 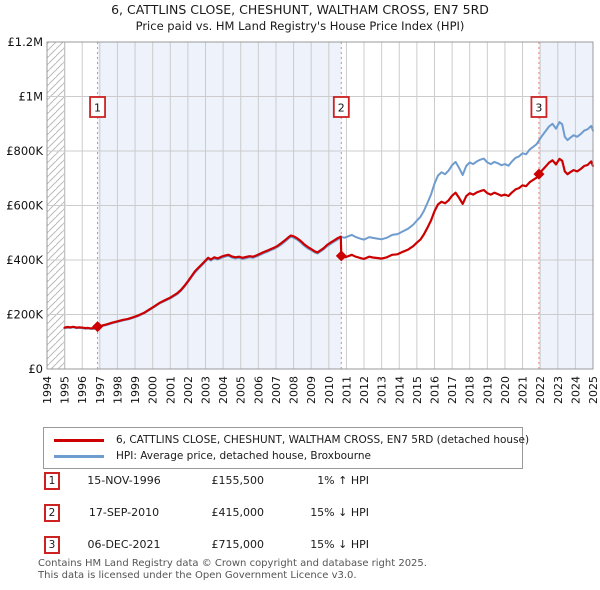 I want to click on y-axis-tick-label: £600K, so click(x=24, y=206).